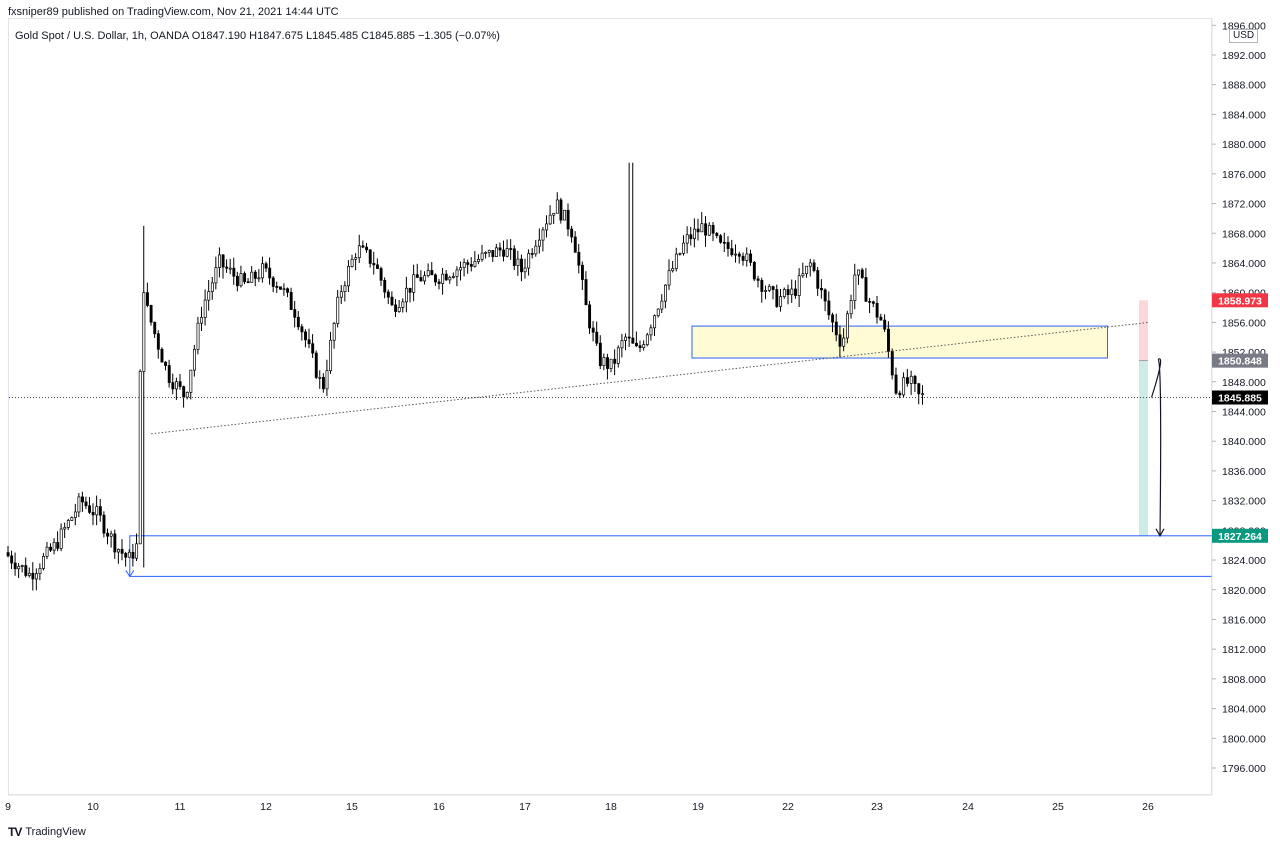  I want to click on price-tick-label: 1856.000, so click(1244, 323).